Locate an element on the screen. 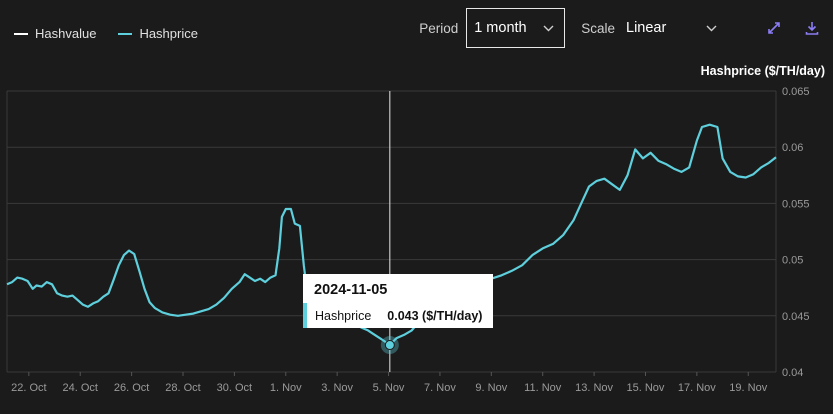 The height and width of the screenshot is (414, 833). x-tick-label: 1. Nov is located at coordinates (286, 388).